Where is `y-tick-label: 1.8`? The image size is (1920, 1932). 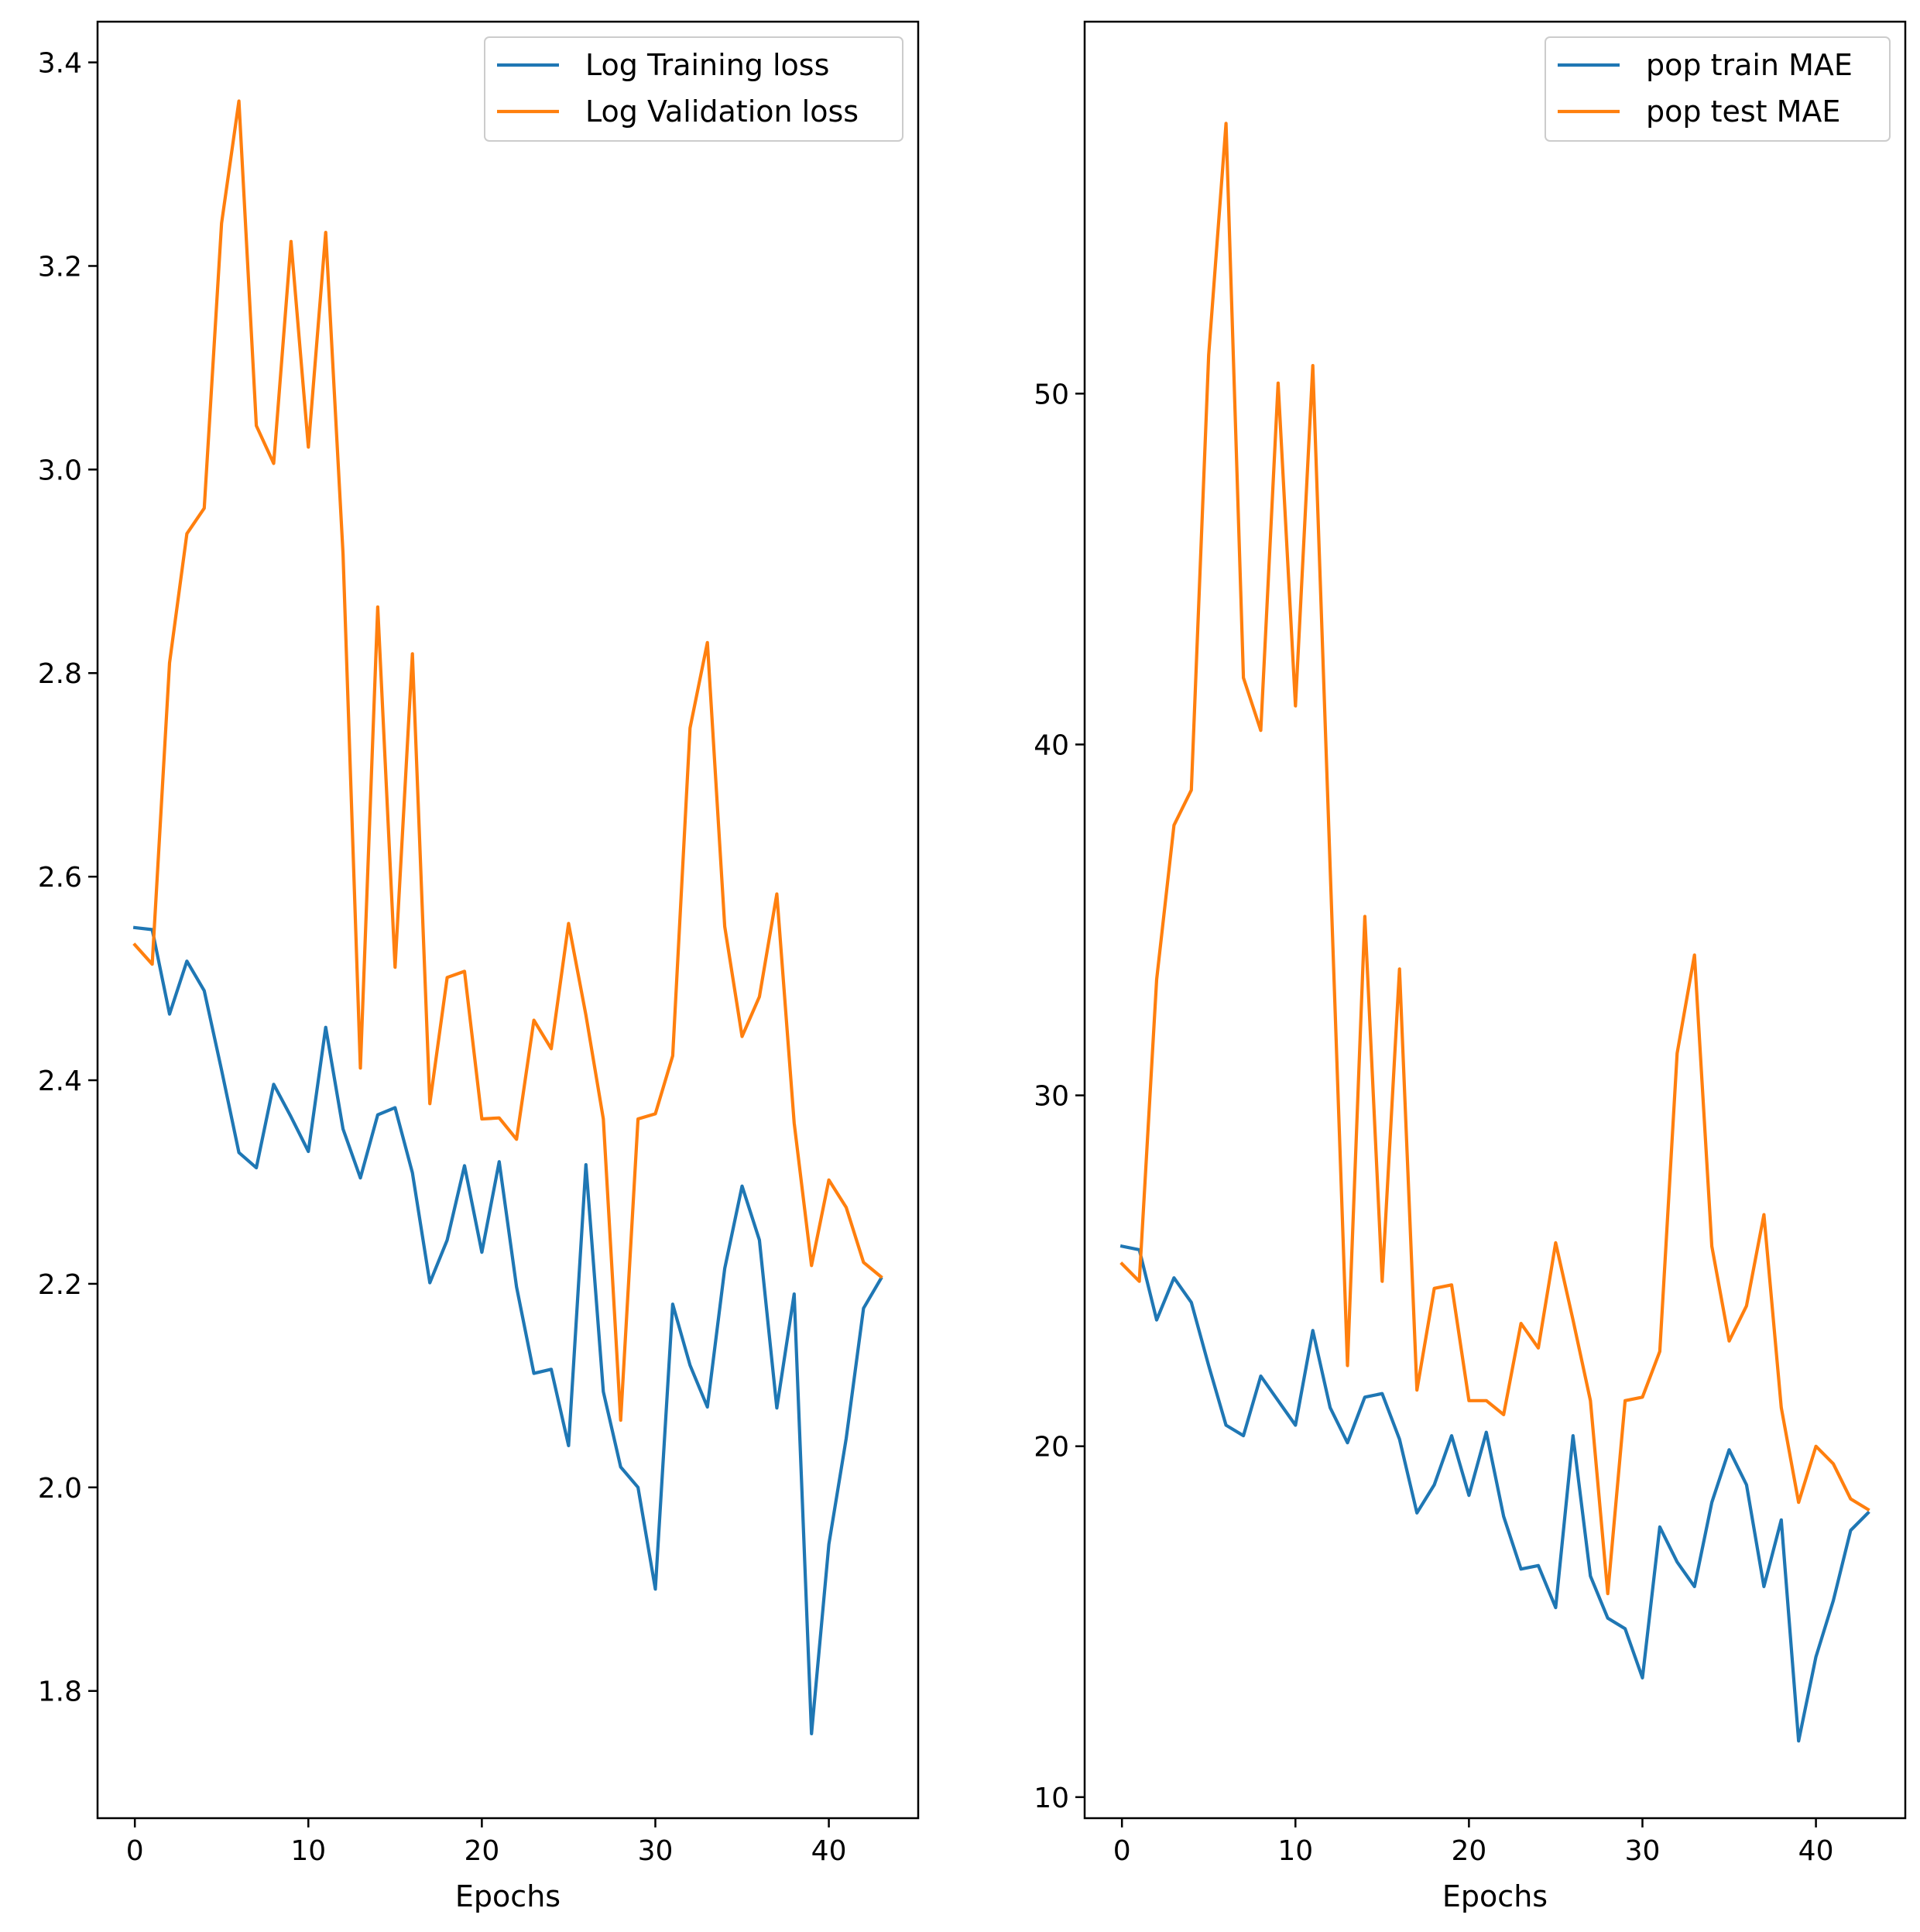
y-tick-label: 1.8 is located at coordinates (60, 1692).